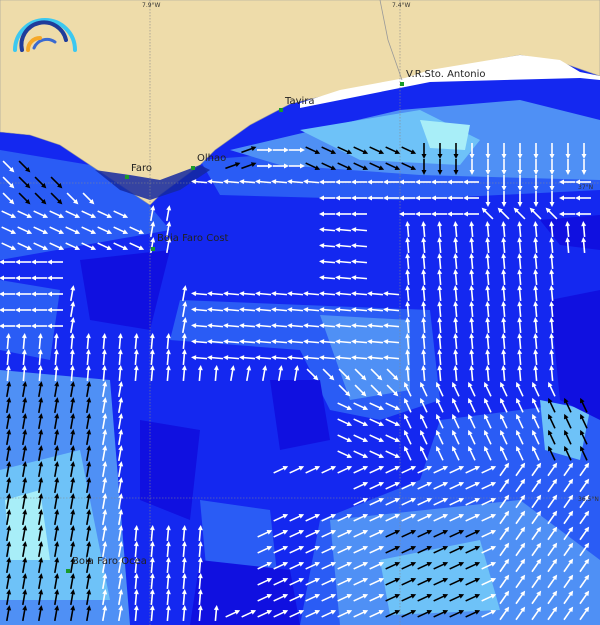 The width and height of the screenshot is (600, 625). Describe the element at coordinates (127, 177) in the screenshot. I see `faro-marker` at that location.